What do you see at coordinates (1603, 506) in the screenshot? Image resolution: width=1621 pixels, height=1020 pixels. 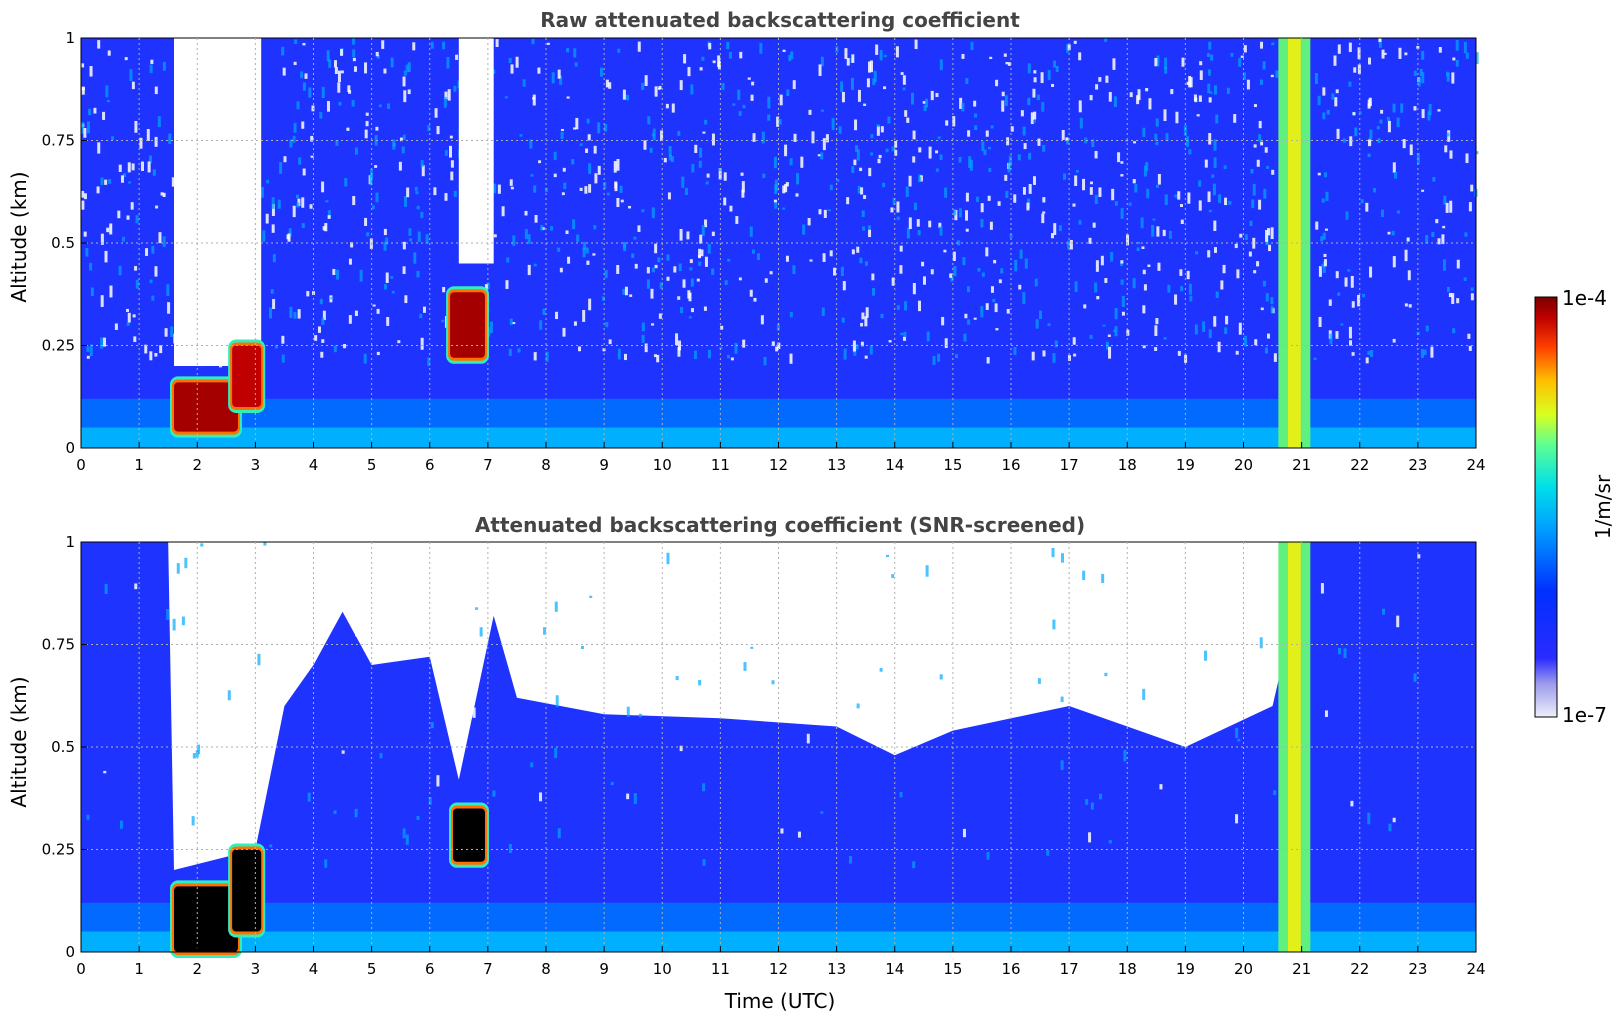 I see `colorbar-unit-label: 1/m/sr` at bounding box center [1603, 506].